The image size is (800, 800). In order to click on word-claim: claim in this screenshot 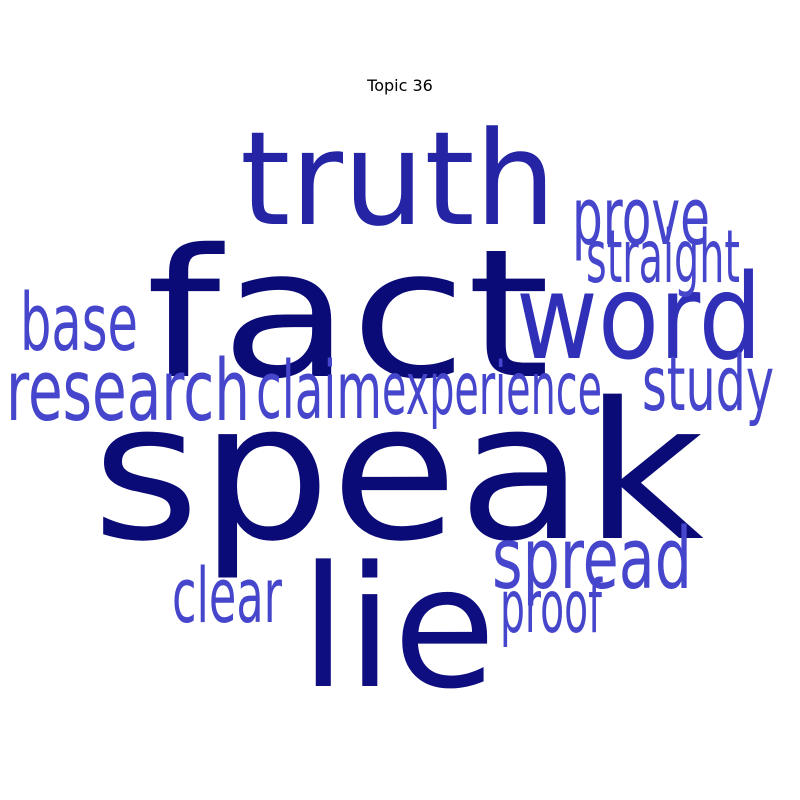, I will do `click(319, 391)`.